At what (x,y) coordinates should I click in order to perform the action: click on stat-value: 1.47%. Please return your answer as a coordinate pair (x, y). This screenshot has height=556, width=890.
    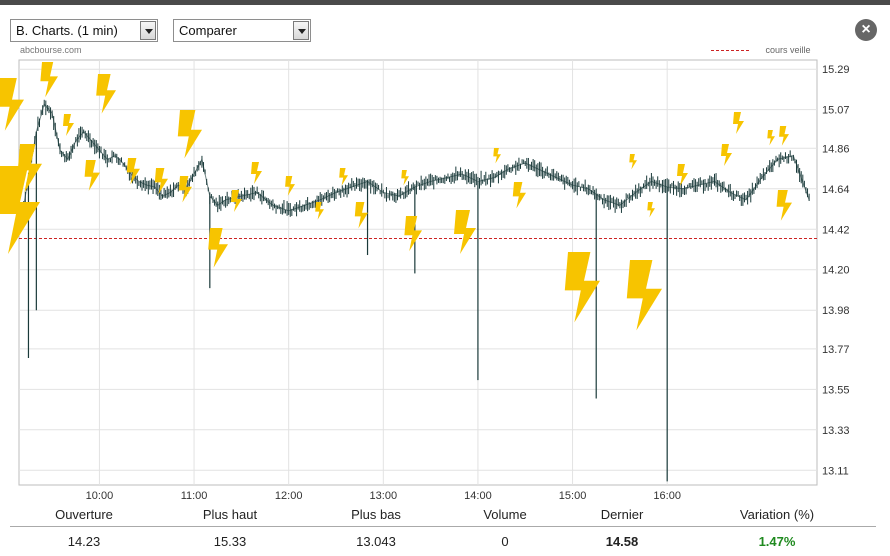
    Looking at the image, I should click on (777, 541).